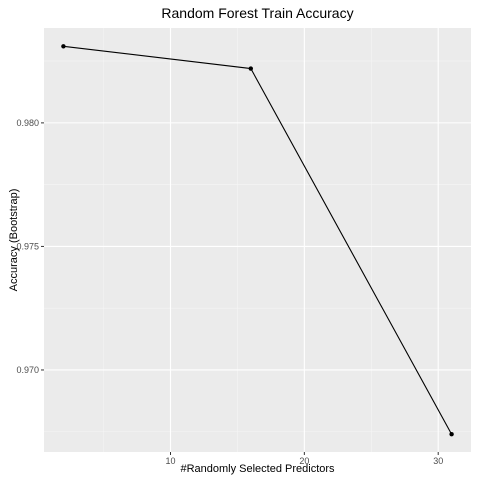 The image size is (480, 480). I want to click on x-tick-label: 10, so click(170, 461).